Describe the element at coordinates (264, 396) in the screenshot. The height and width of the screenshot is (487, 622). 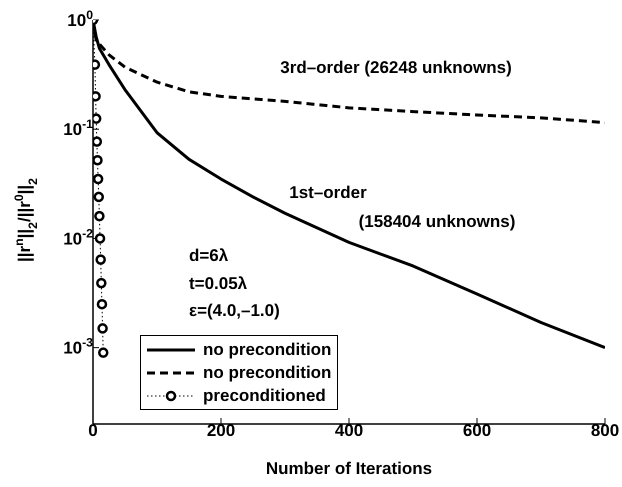
I see `legend-label: preconditioned` at that location.